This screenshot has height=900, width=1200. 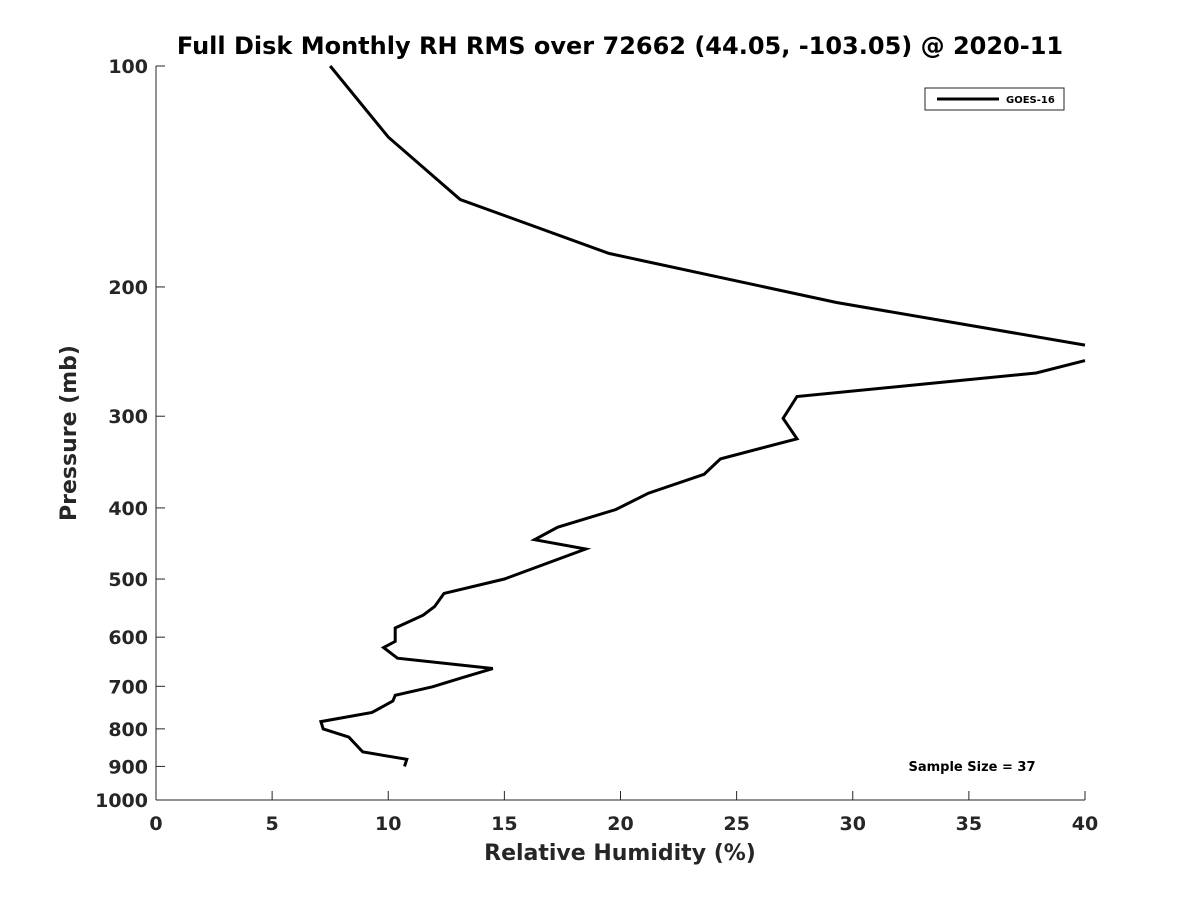 What do you see at coordinates (69, 433) in the screenshot?
I see `y-axis-label: Pressure (mb)` at bounding box center [69, 433].